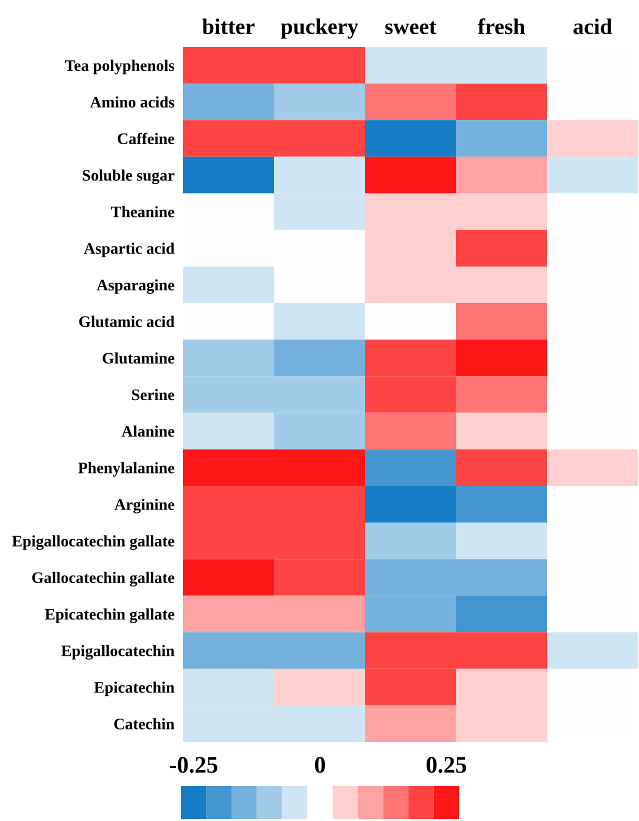 The image size is (639, 821). I want to click on y-tick-label: Glutamine, so click(138, 358).